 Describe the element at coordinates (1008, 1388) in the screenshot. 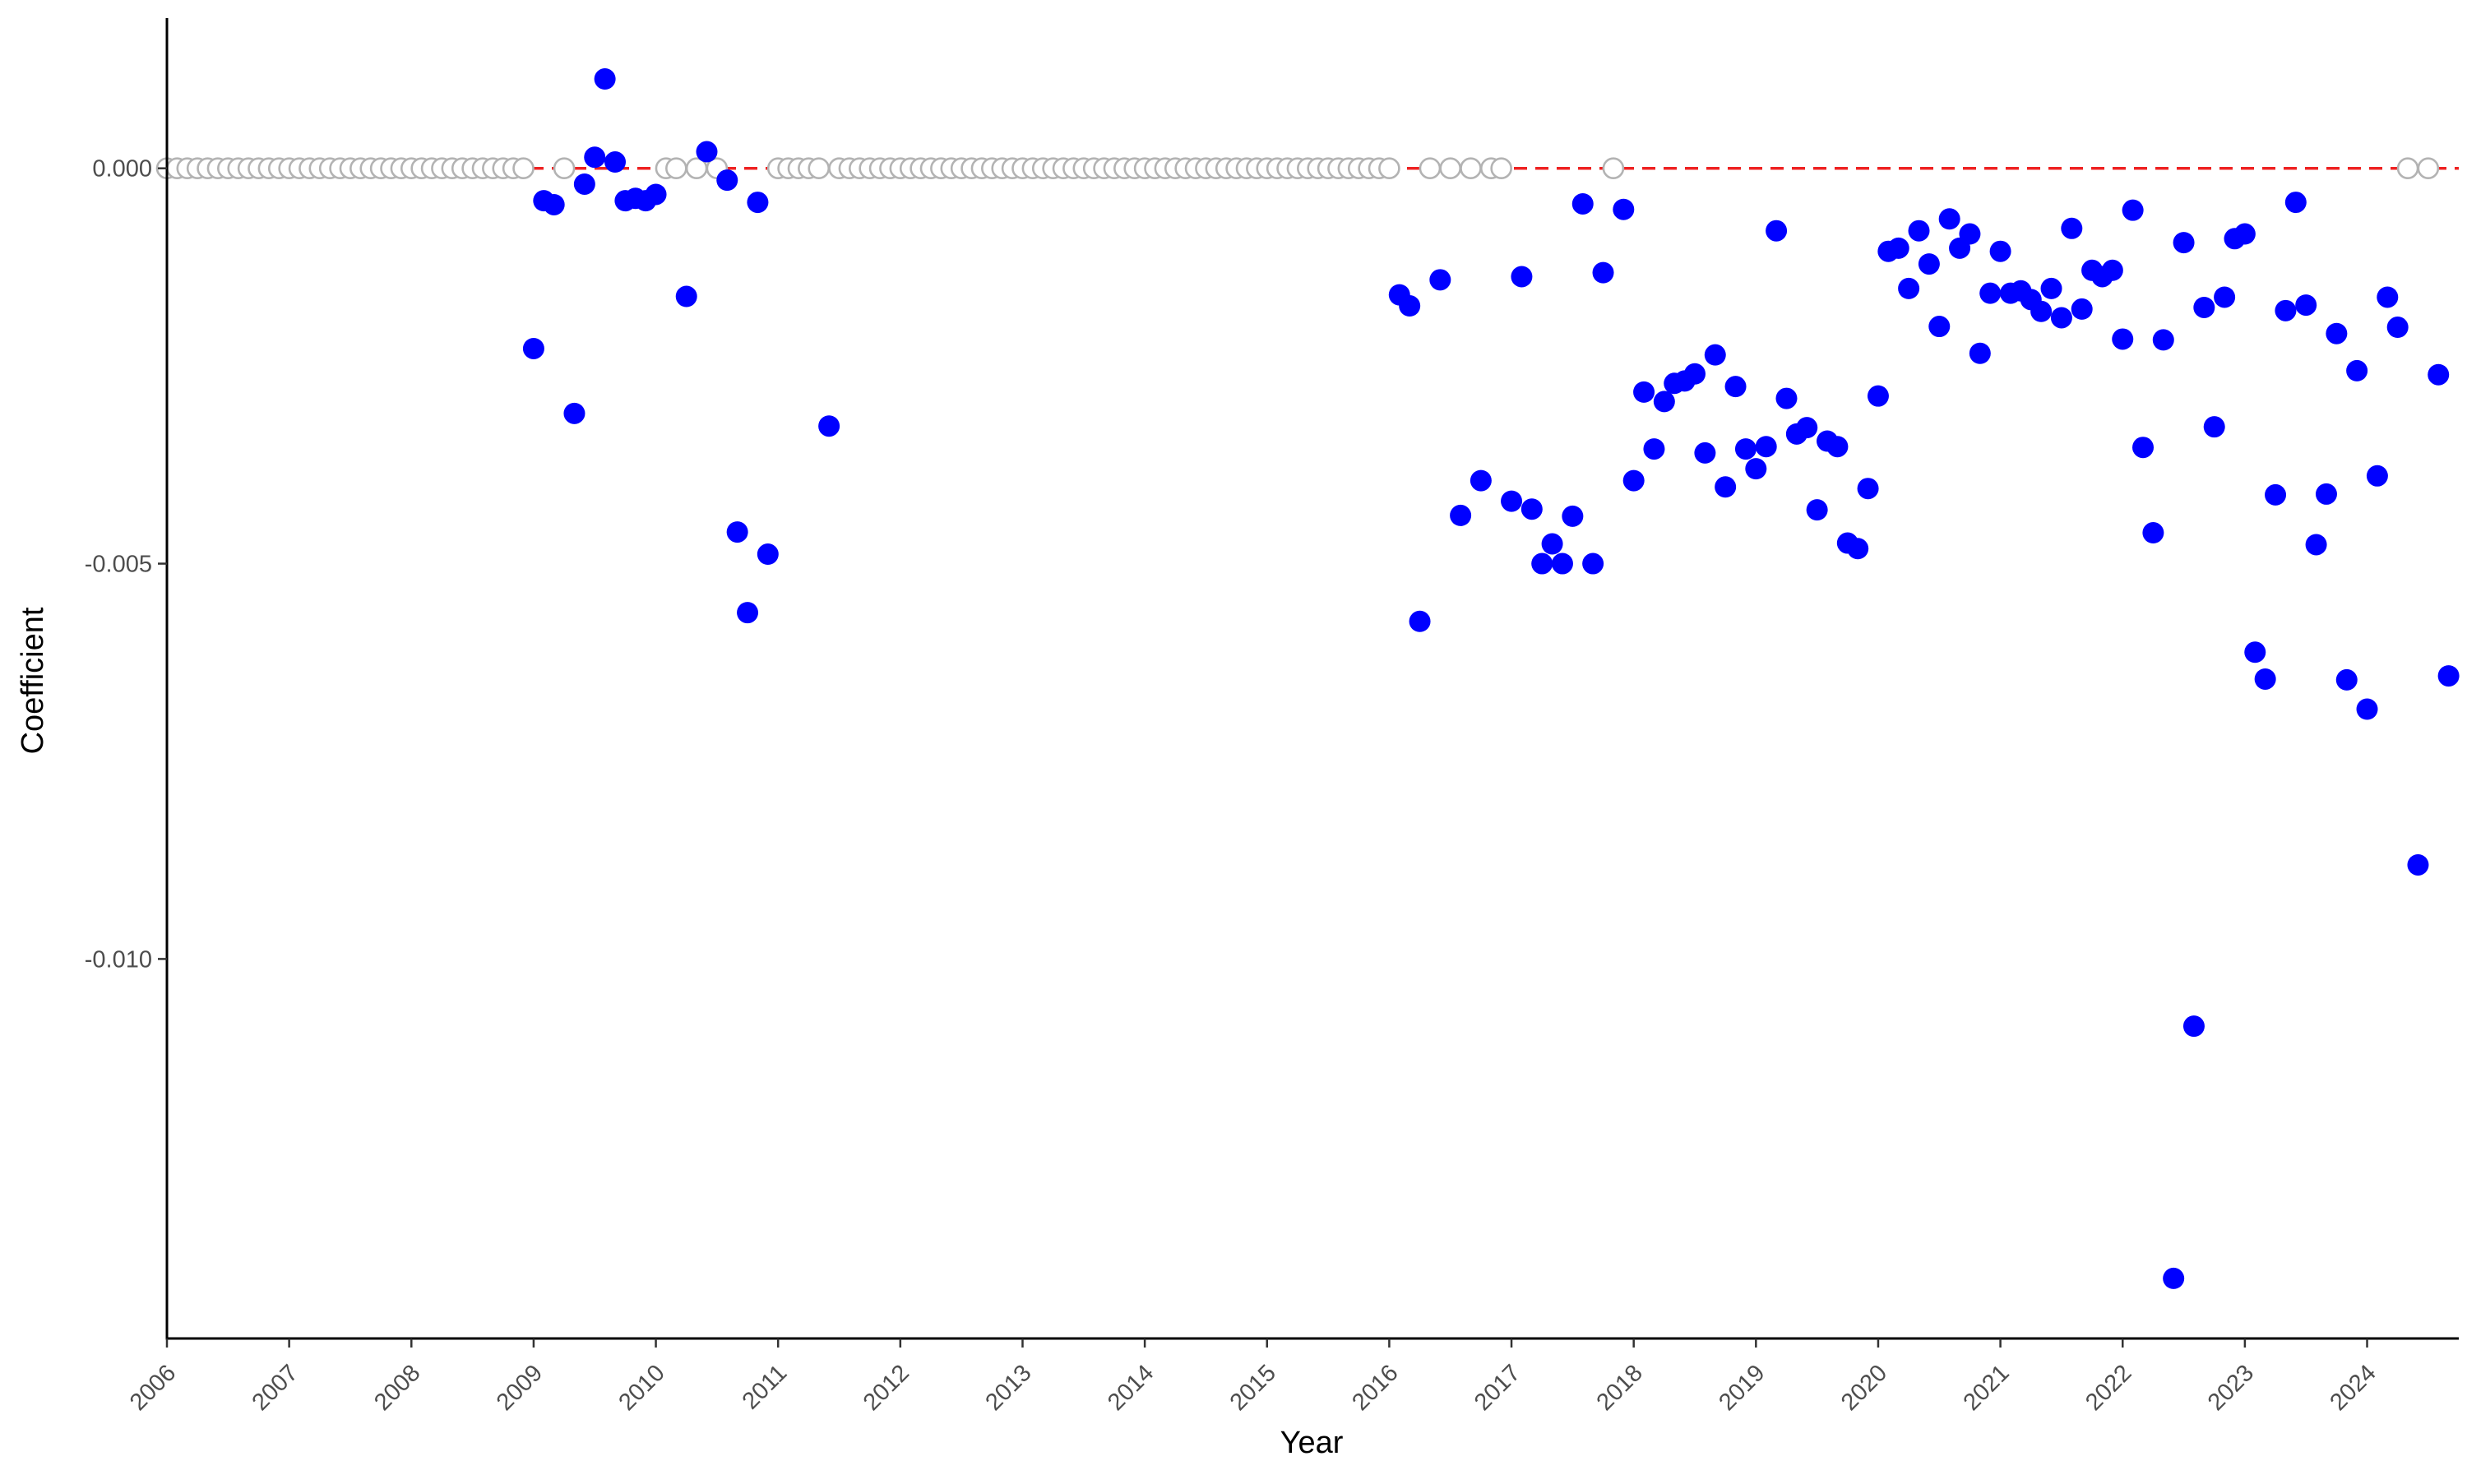

I see `x-tick-label: 2013` at that location.